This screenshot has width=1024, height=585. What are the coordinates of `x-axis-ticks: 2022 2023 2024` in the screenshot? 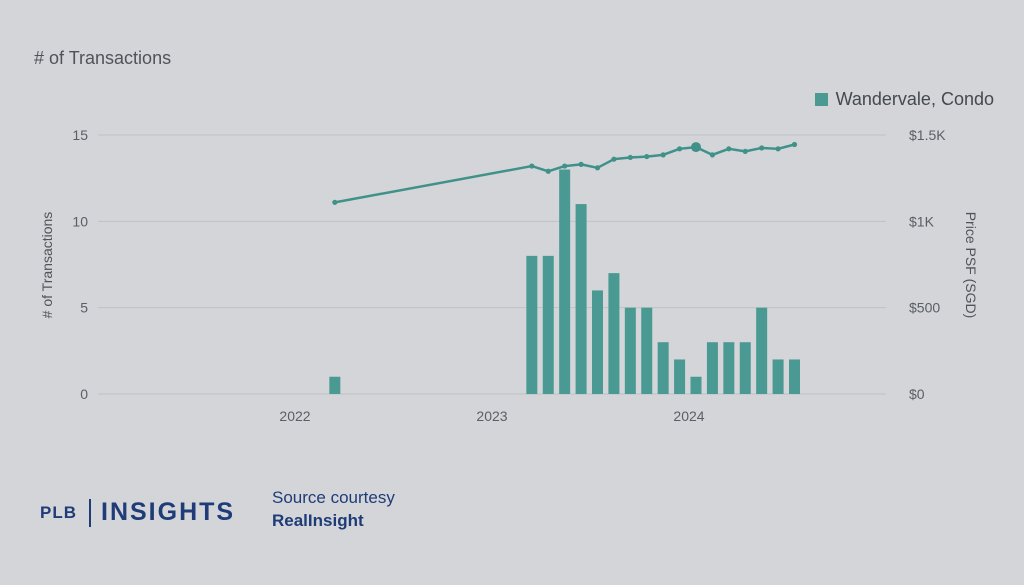 It's located at (491, 416).